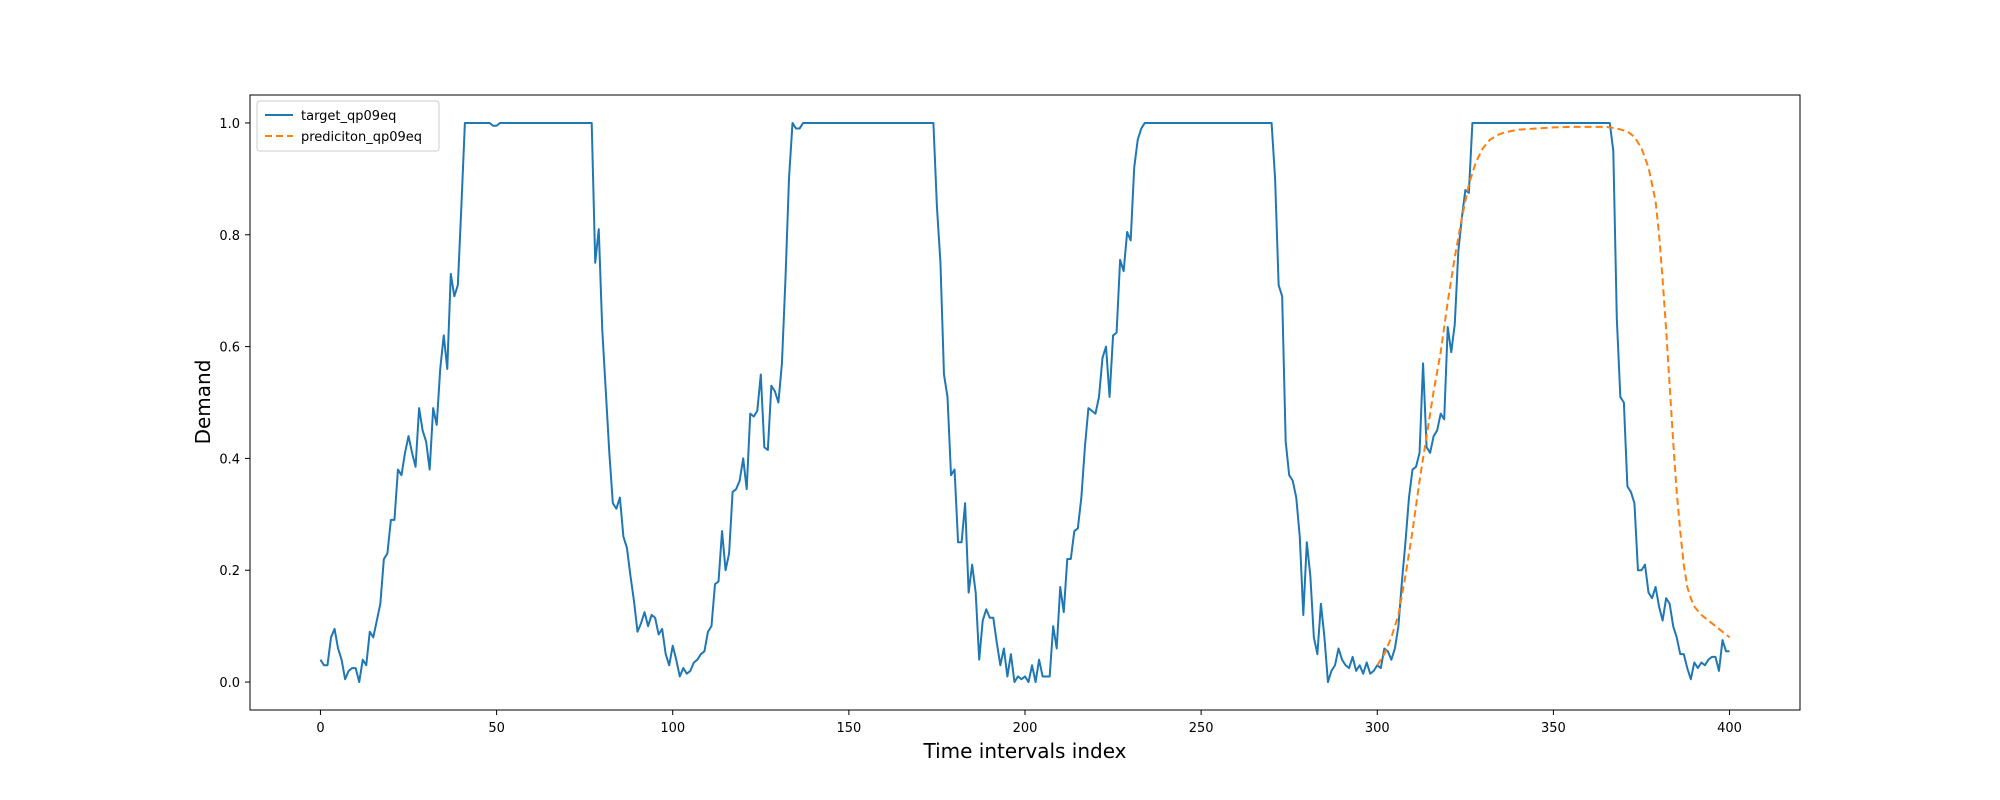 The image size is (2000, 800). I want to click on legend-label: target_qp09eq, so click(348, 116).